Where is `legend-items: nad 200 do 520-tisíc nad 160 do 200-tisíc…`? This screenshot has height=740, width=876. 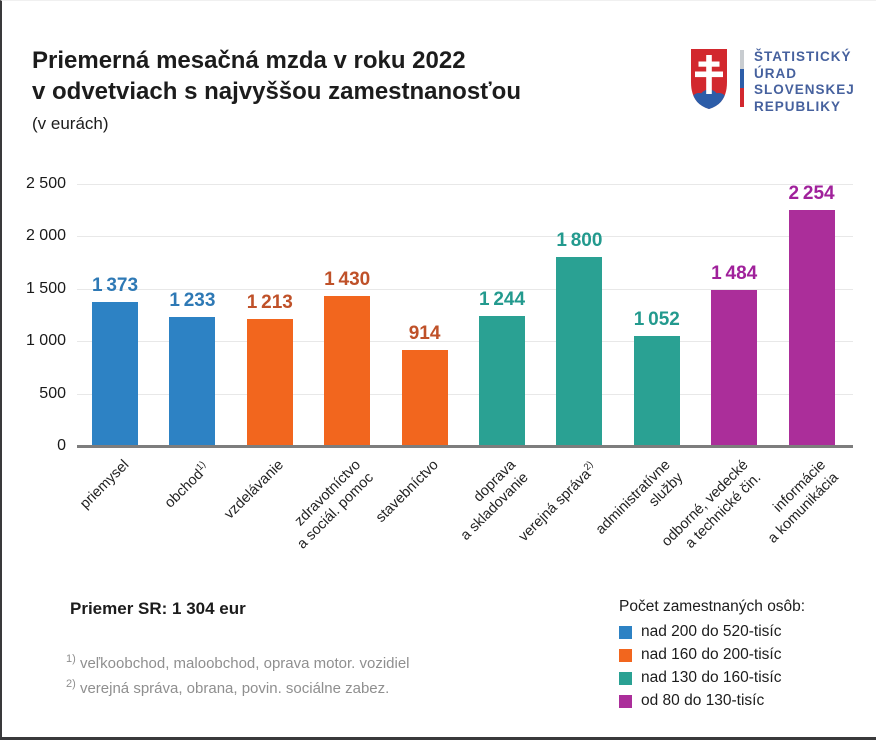 legend-items: nad 200 do 520-tisíc nad 160 do 200-tisíc… is located at coordinates (712, 666).